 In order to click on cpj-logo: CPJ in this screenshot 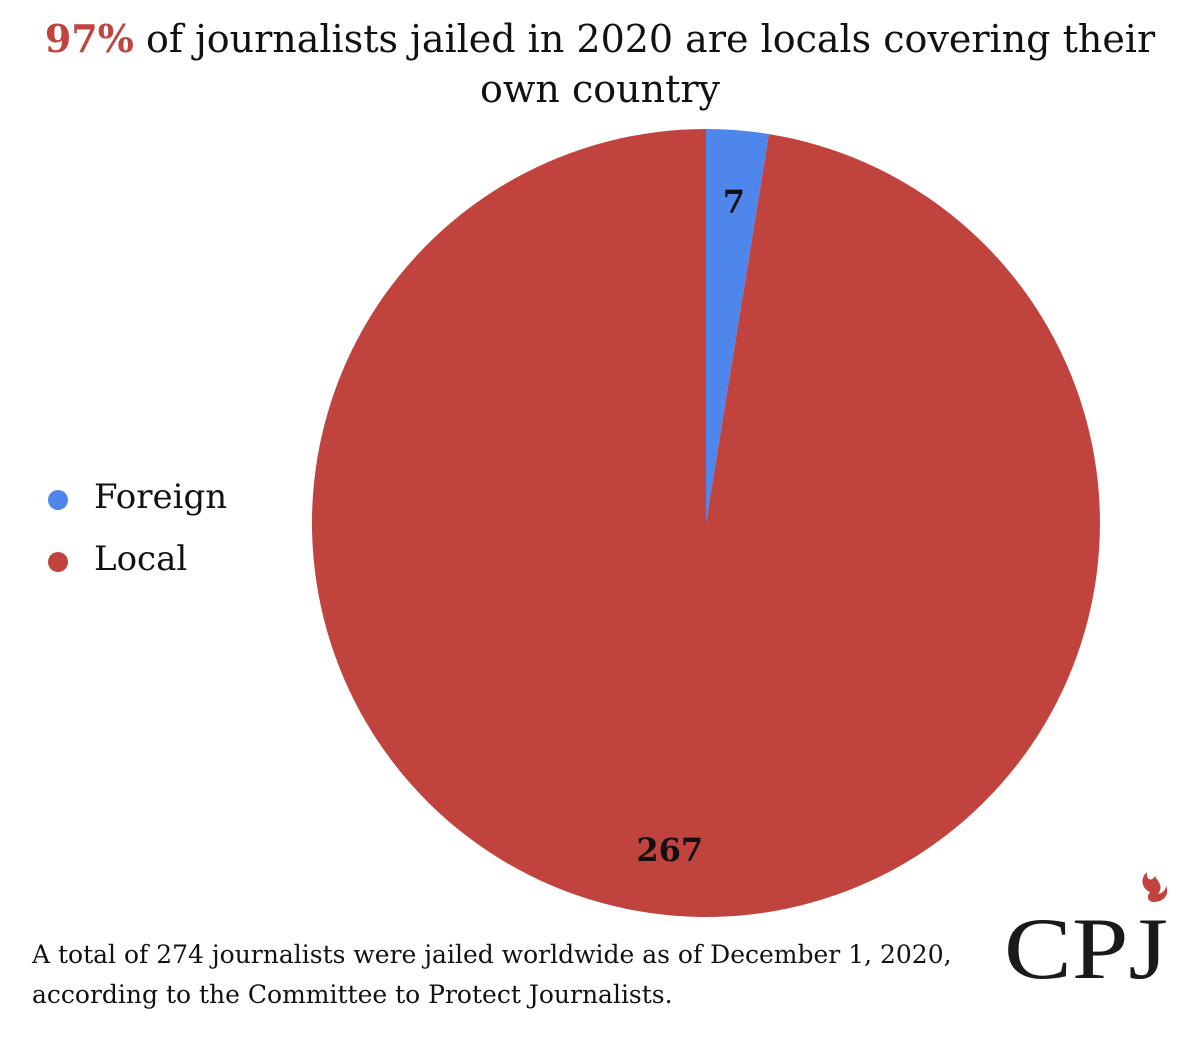, I will do `click(1086, 935)`.